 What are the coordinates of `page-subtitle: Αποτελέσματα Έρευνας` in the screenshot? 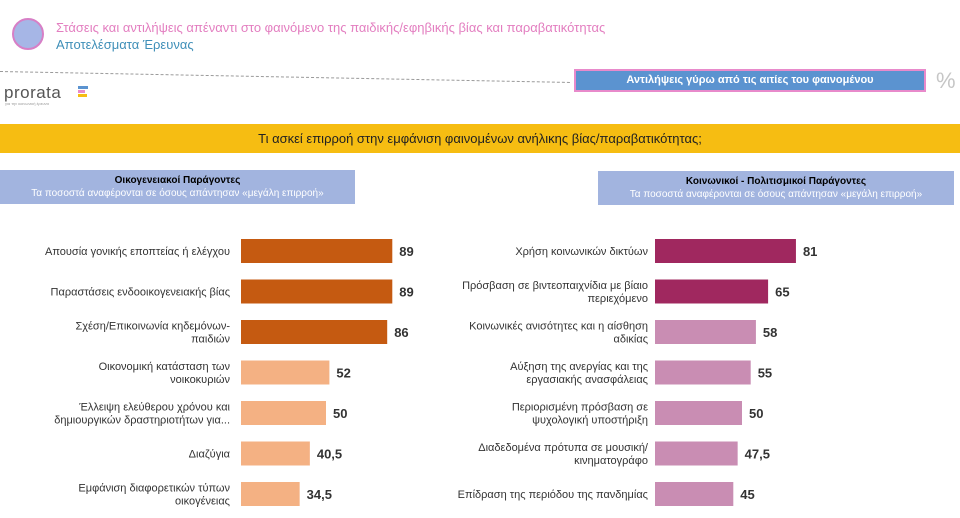 It's located at (125, 44).